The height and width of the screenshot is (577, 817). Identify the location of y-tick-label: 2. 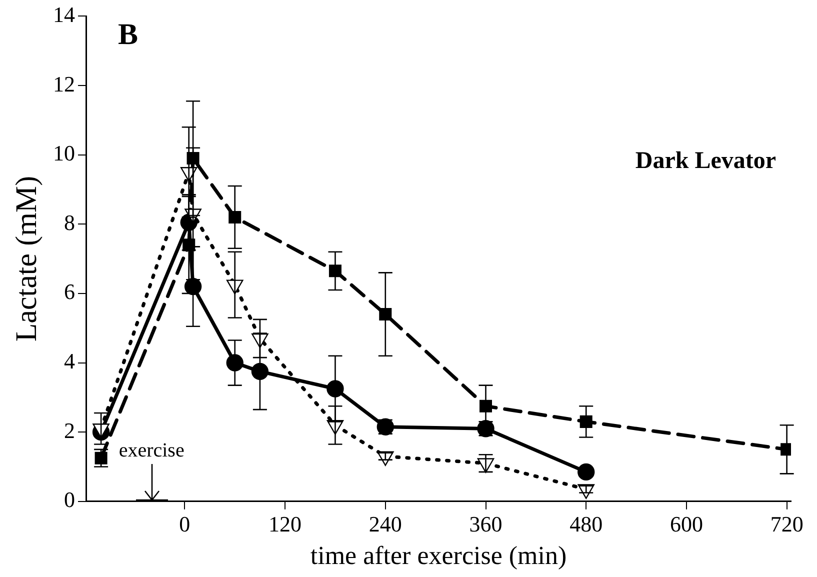
(69, 430).